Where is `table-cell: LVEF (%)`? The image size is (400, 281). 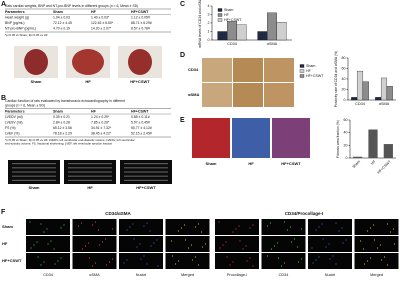
table-cell: LVEF (%) is located at coordinates (12, 133).